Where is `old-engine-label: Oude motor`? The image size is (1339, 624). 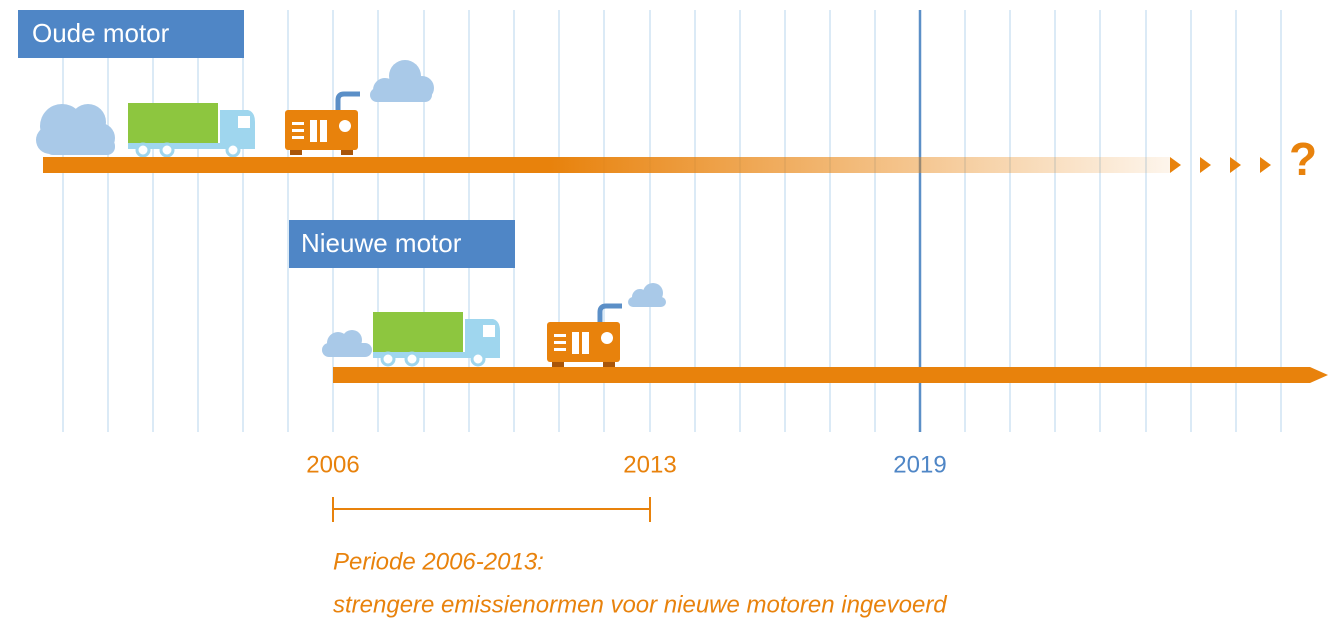 old-engine-label: Oude motor is located at coordinates (101, 33).